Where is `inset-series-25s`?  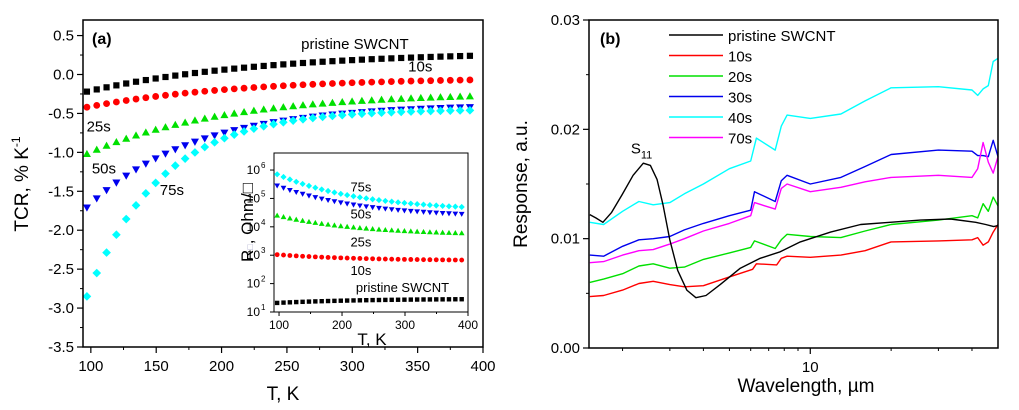 inset-series-25s is located at coordinates (369, 224).